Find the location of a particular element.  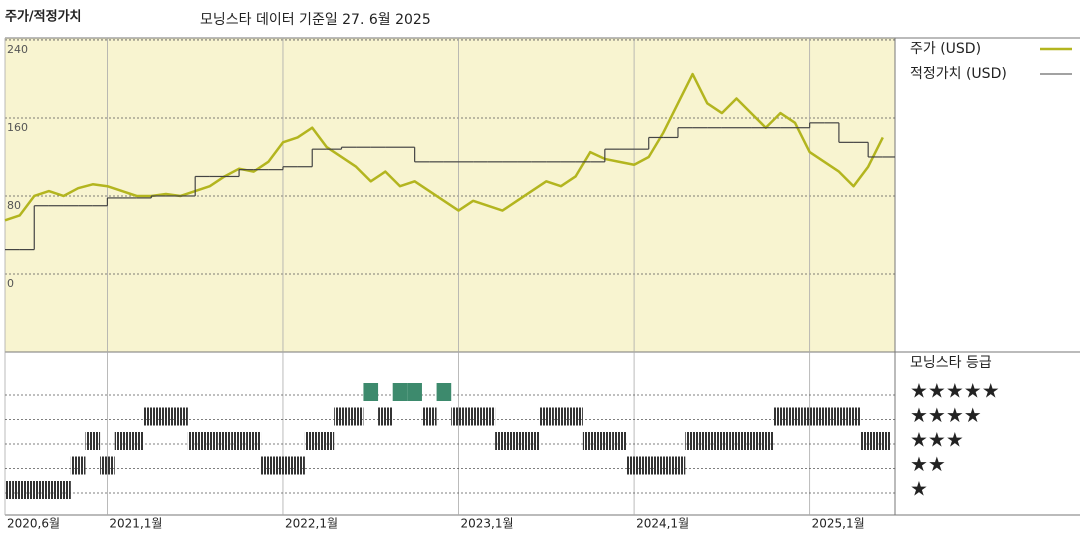

chart-title: 주가/적정가치 is located at coordinates (43, 17).